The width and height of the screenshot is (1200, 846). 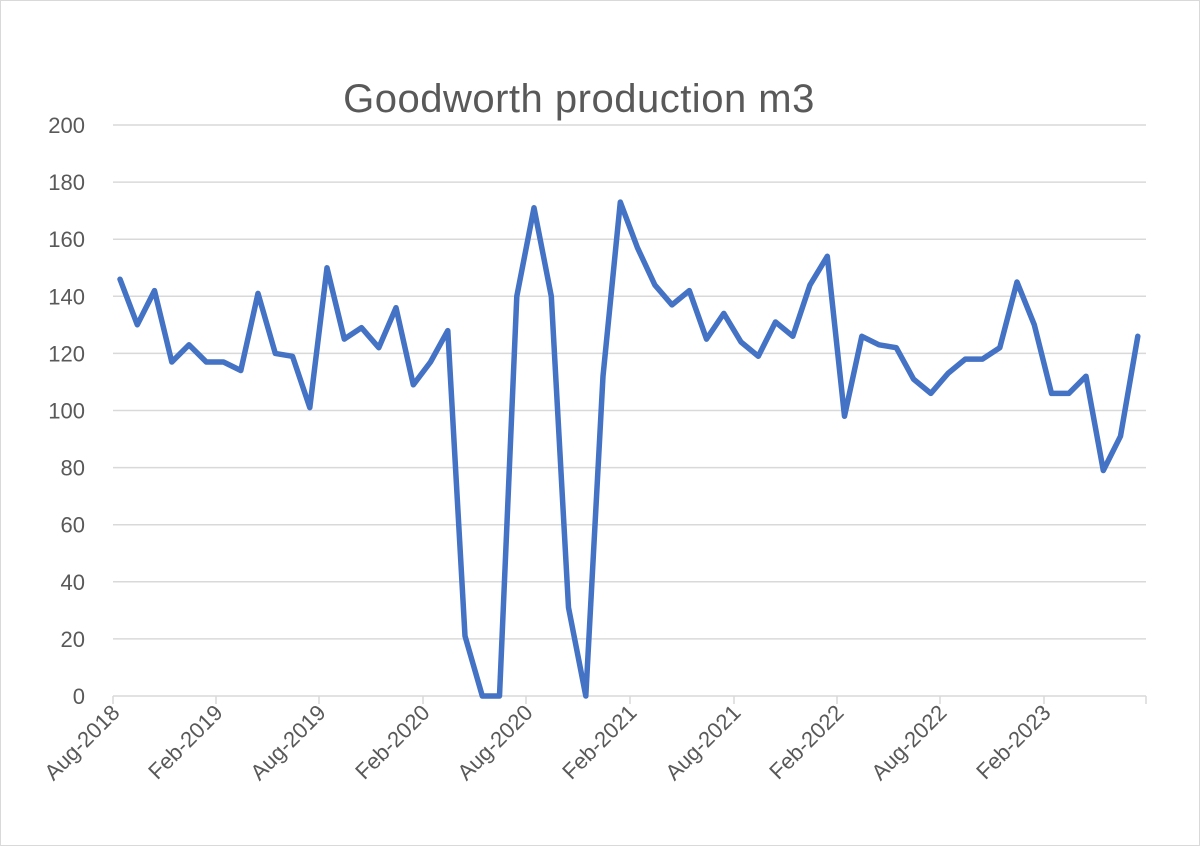 What do you see at coordinates (66, 353) in the screenshot?
I see `y-tick-label: 120` at bounding box center [66, 353].